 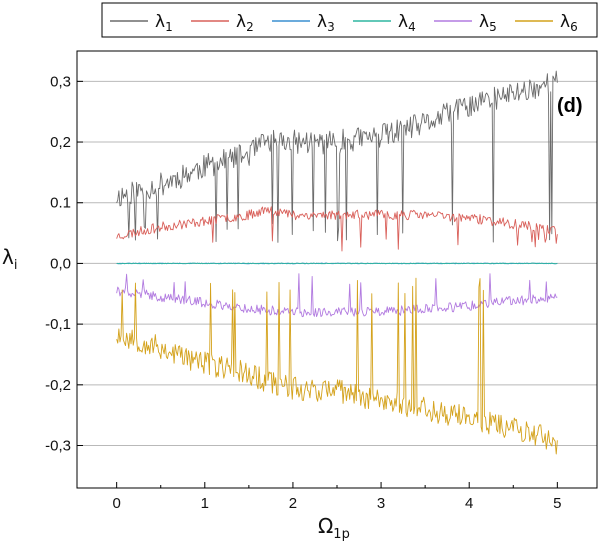 I want to click on legend-box, so click(x=349, y=20).